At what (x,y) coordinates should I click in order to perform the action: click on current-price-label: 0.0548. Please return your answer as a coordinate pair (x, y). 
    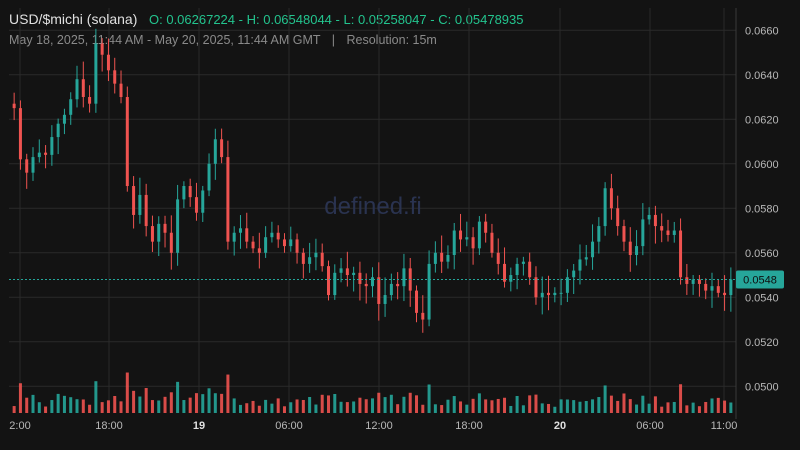
    Looking at the image, I should click on (760, 280).